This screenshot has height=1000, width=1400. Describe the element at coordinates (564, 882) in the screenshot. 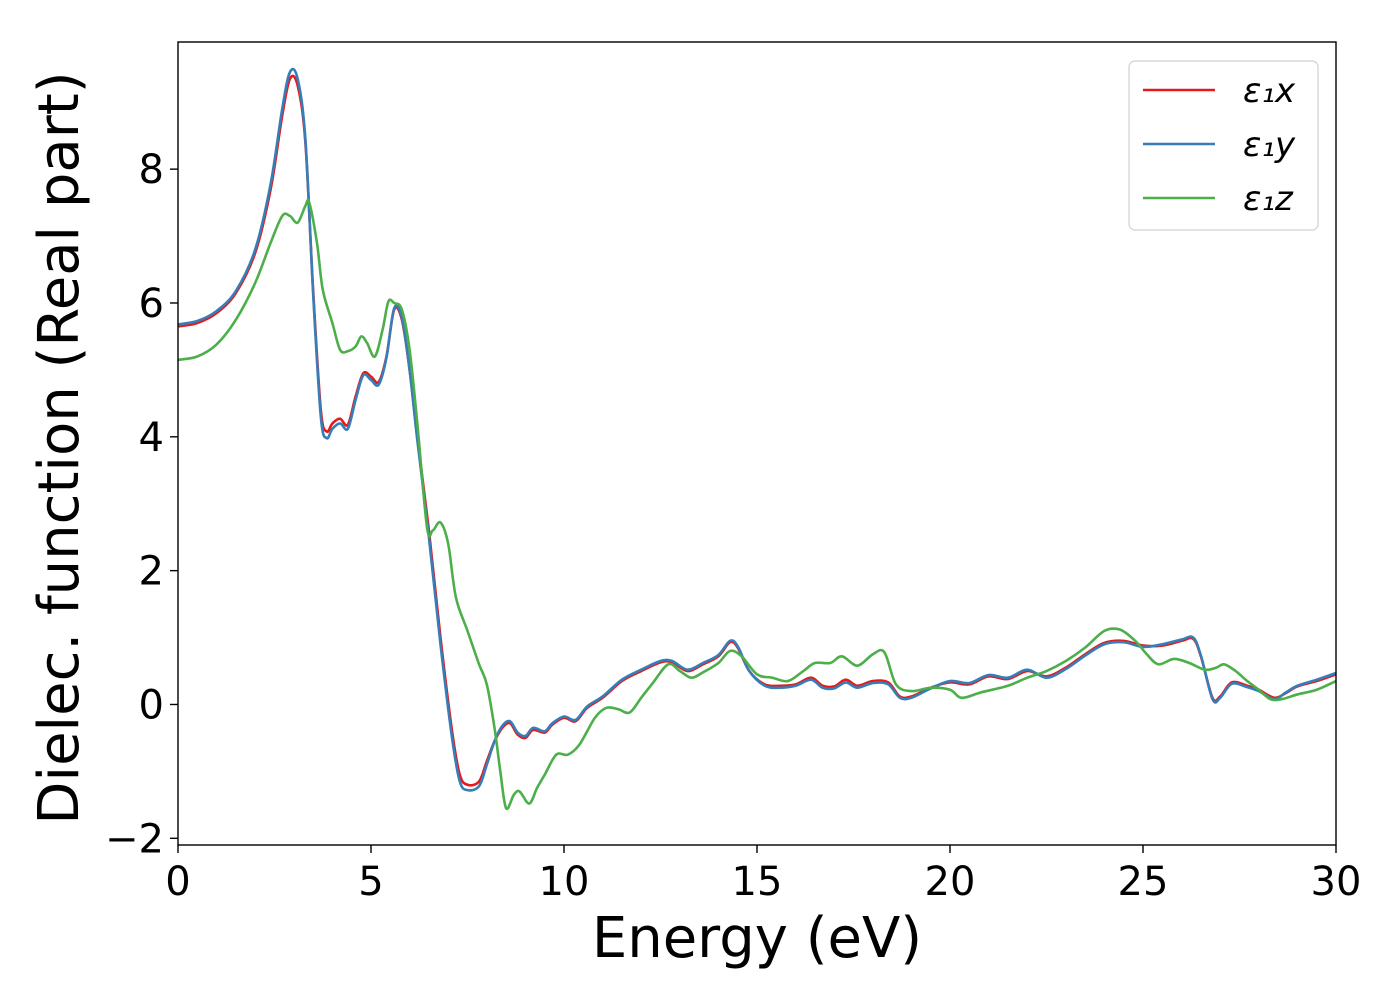

I see `x-tick-label: 10` at that location.